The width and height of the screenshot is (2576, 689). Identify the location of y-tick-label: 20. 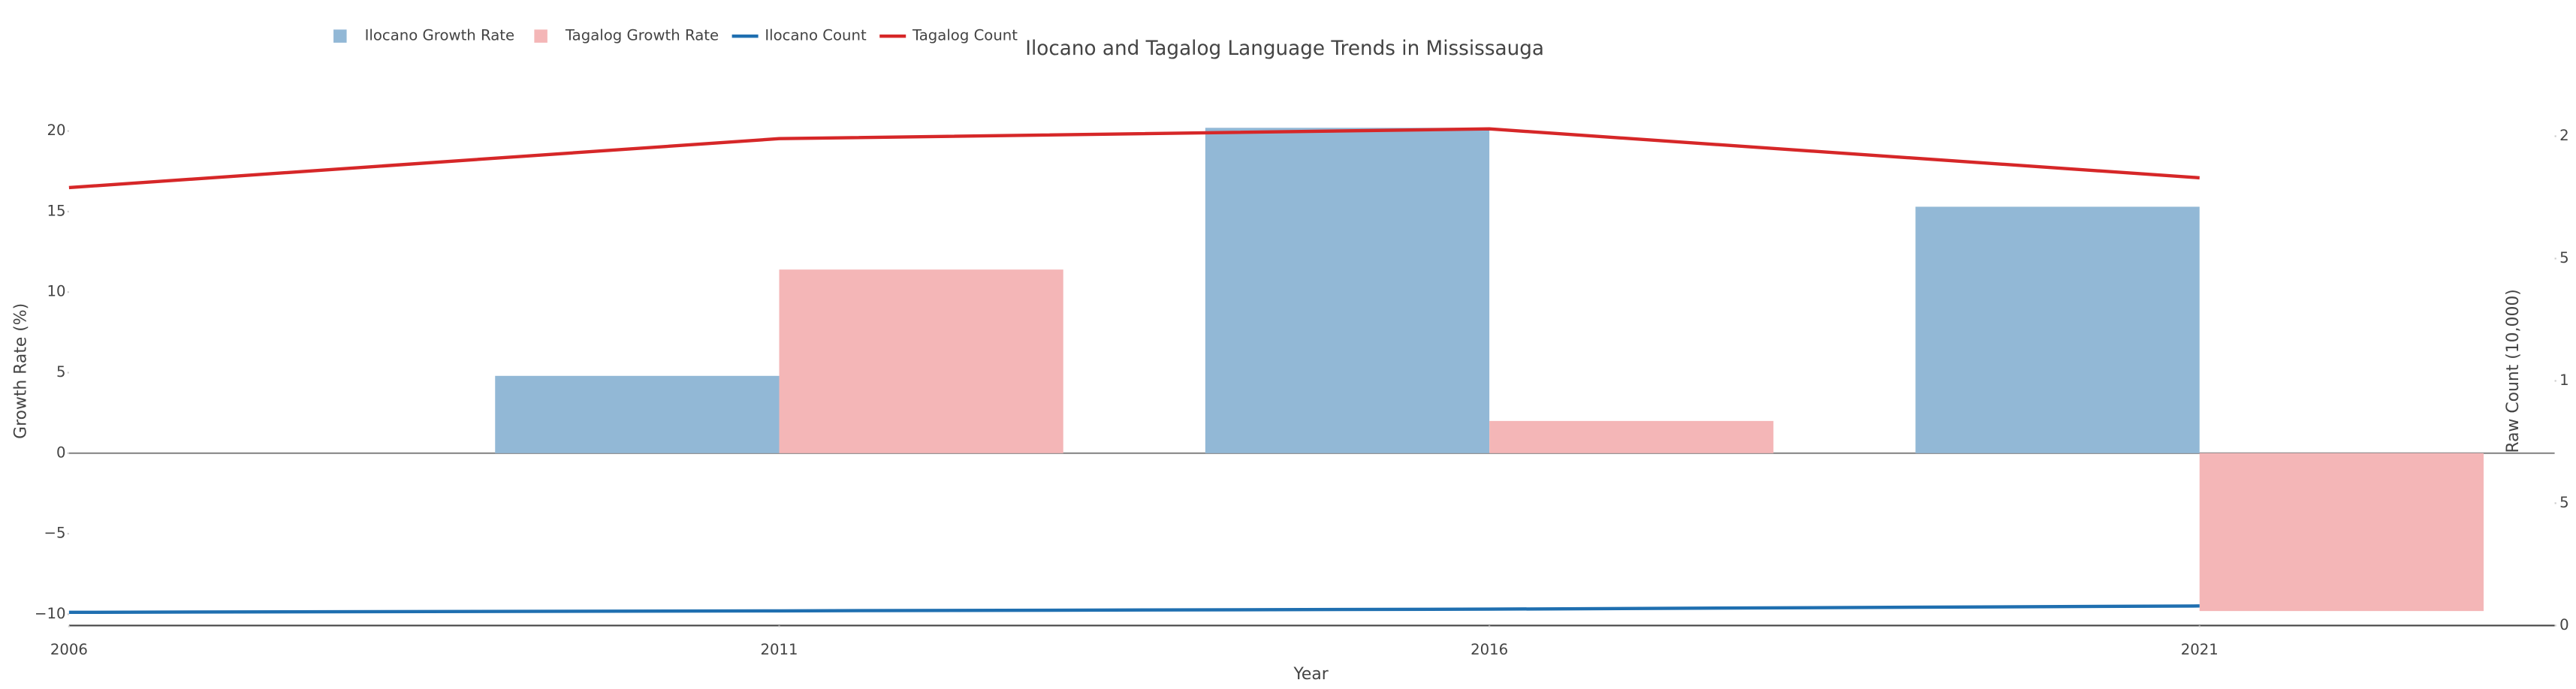
(56, 130).